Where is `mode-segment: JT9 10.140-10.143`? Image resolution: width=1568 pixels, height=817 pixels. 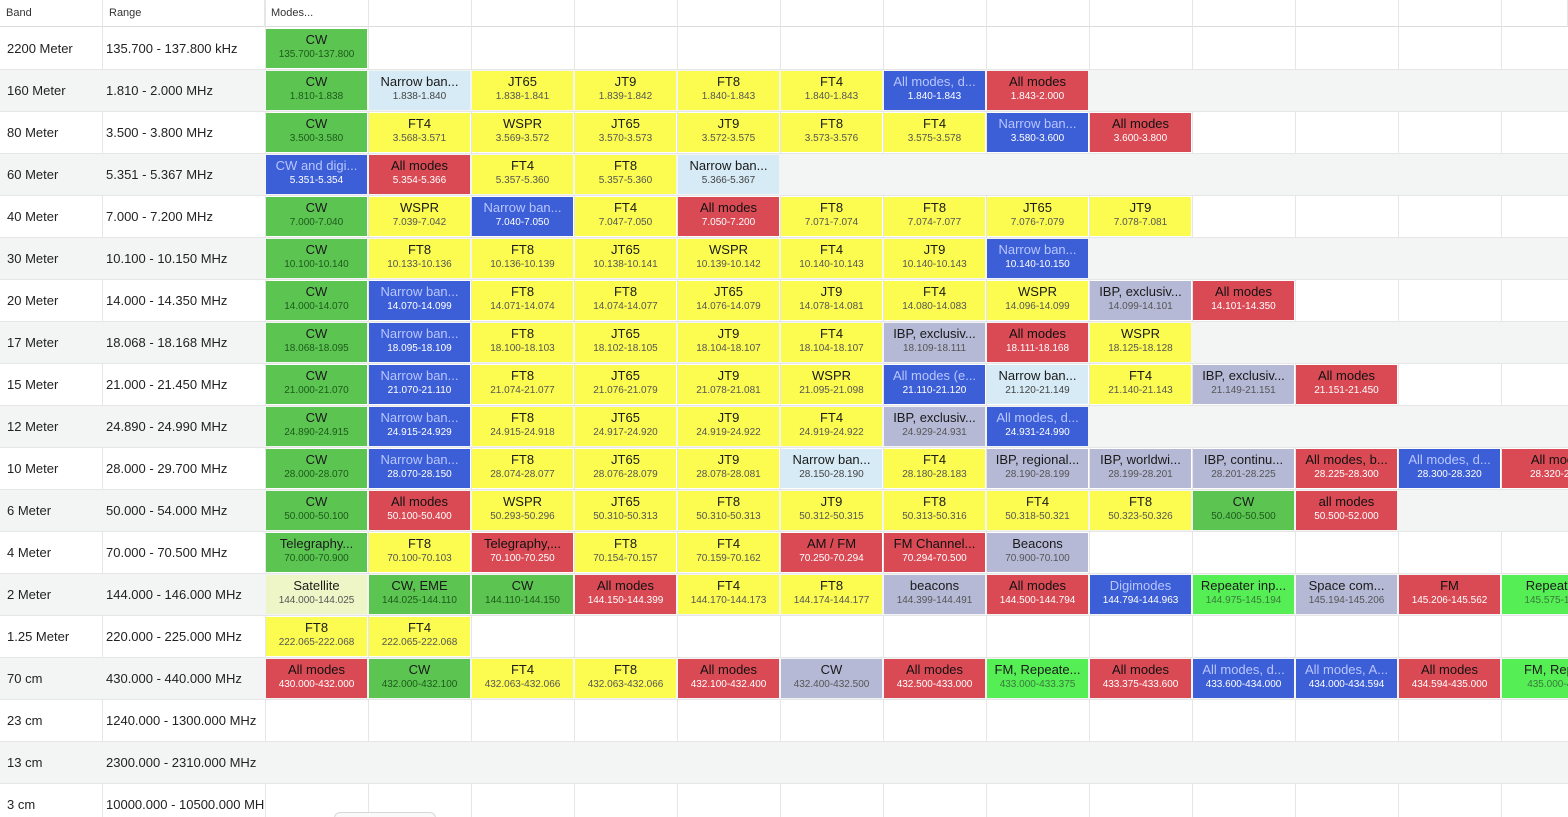 mode-segment: JT9 10.140-10.143 is located at coordinates (934, 258).